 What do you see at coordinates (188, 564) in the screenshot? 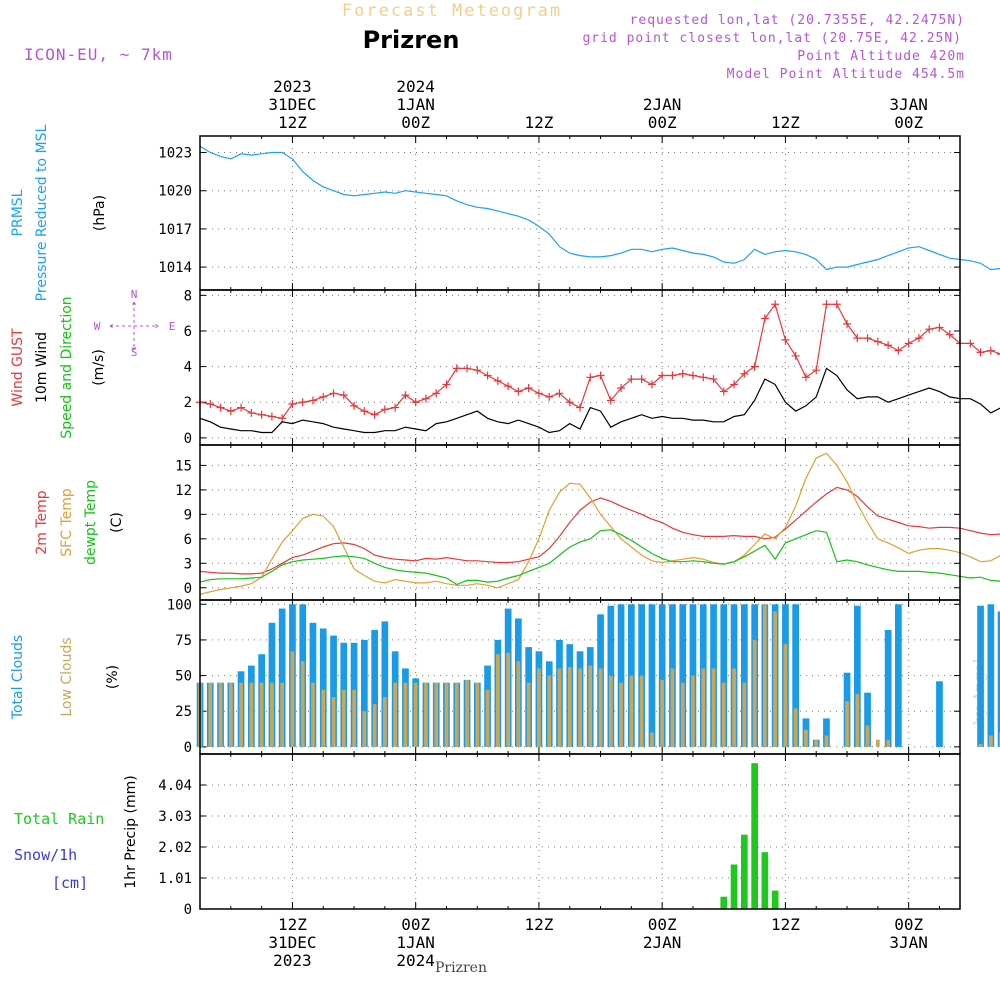
I see `y-tick-label: 3` at bounding box center [188, 564].